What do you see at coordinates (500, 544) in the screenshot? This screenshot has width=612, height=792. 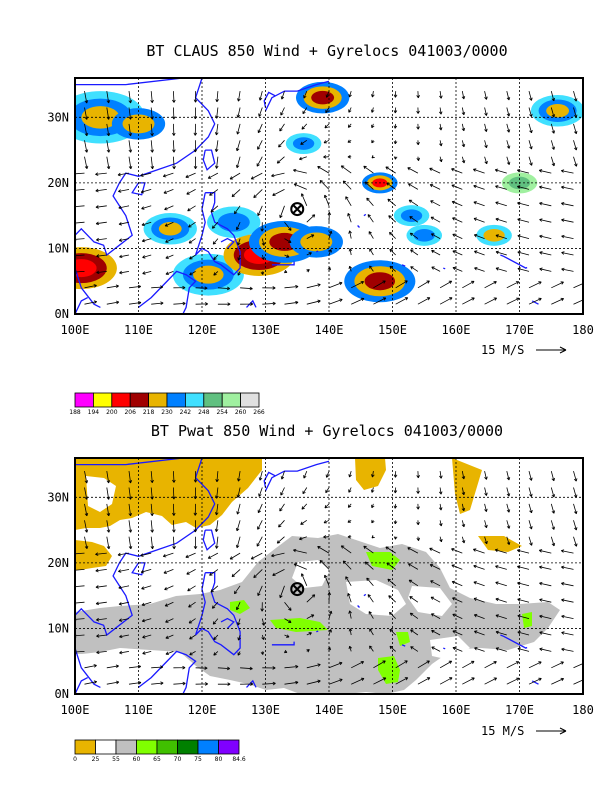 I see `pwat-dry-ne3` at bounding box center [500, 544].